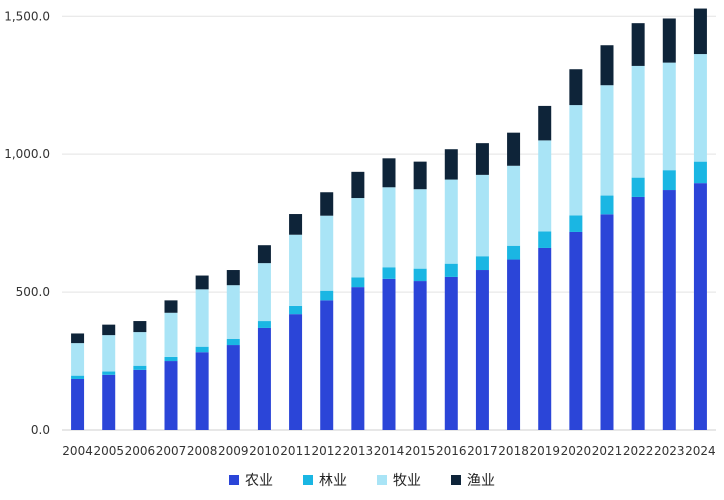 This screenshot has height=500, width=724. What do you see at coordinates (420, 229) in the screenshot?
I see `bar-segment-livestock-2015` at bounding box center [420, 229].